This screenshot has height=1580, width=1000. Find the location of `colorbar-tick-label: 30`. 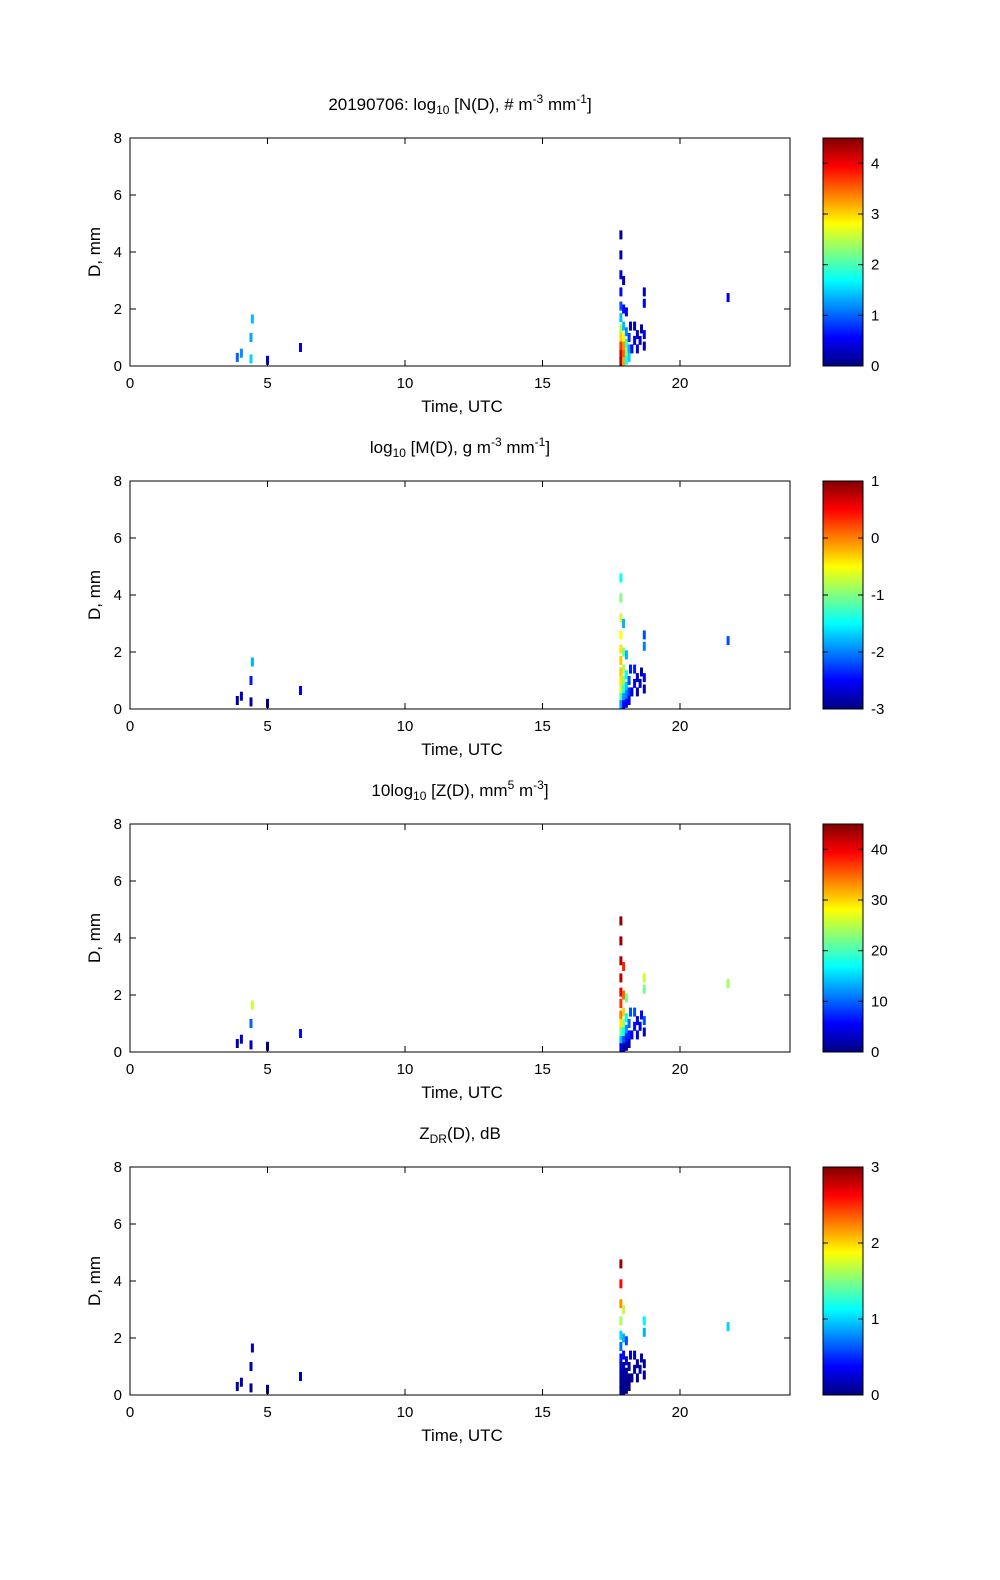

colorbar-tick-label: 30 is located at coordinates (879, 900).